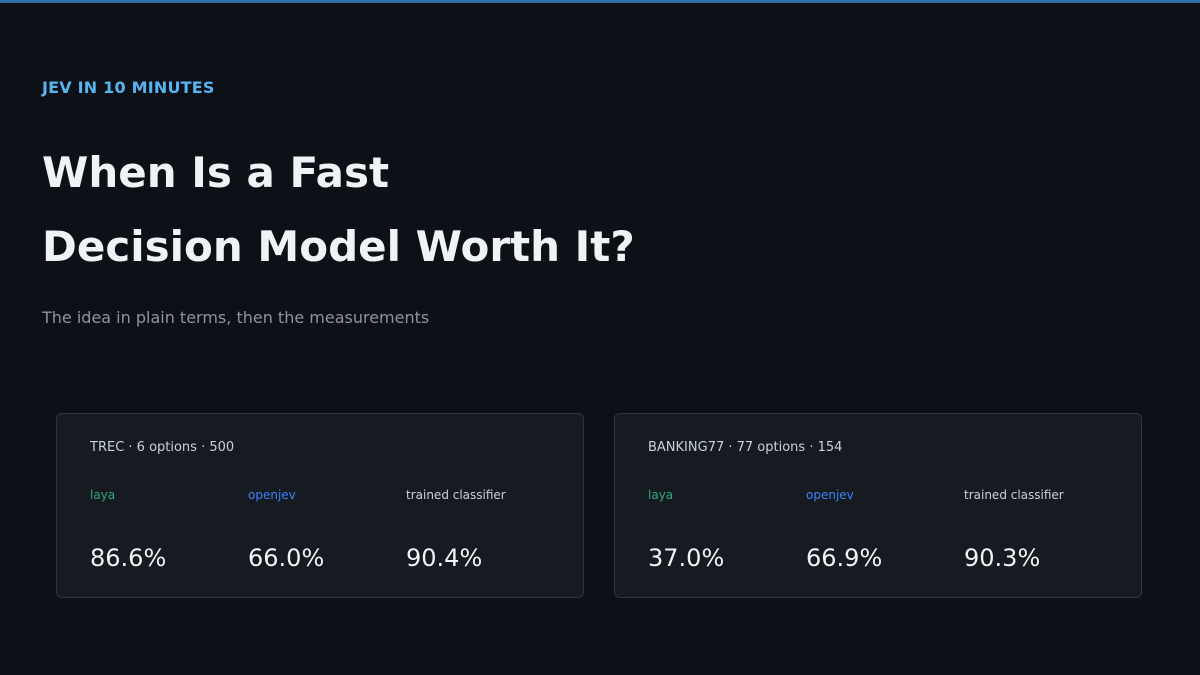 The width and height of the screenshot is (1200, 675). Describe the element at coordinates (286, 558) in the screenshot. I see `metric-value: 66.0%` at that location.